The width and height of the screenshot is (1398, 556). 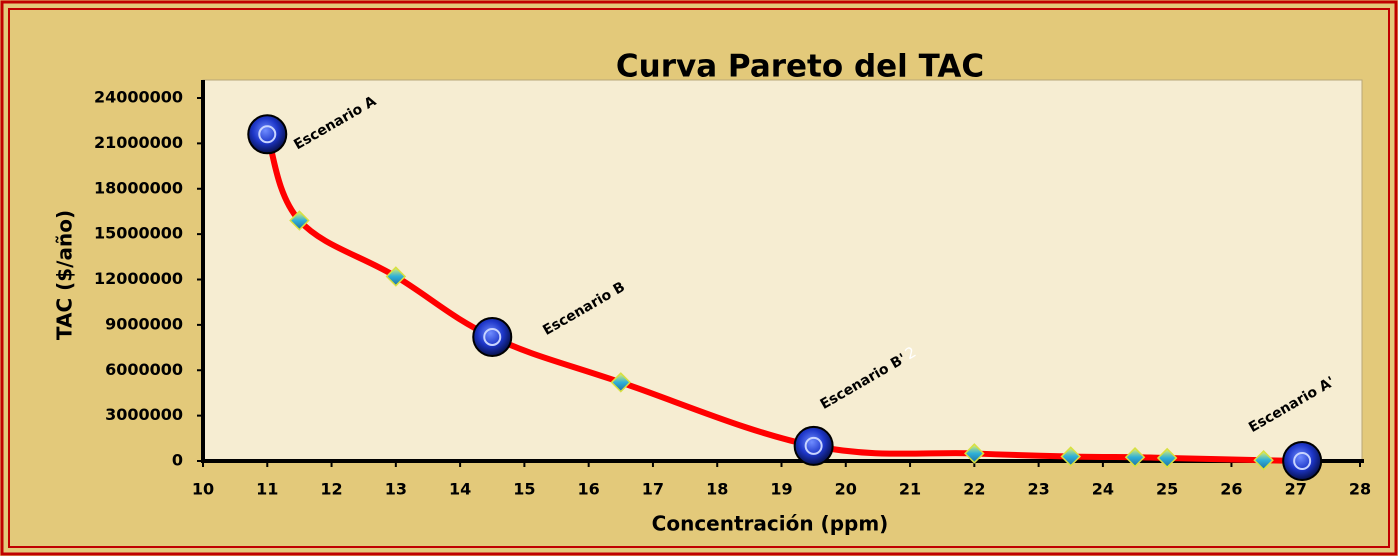 What do you see at coordinates (1167, 489) in the screenshot?
I see `x-tick-label: 25` at bounding box center [1167, 489].